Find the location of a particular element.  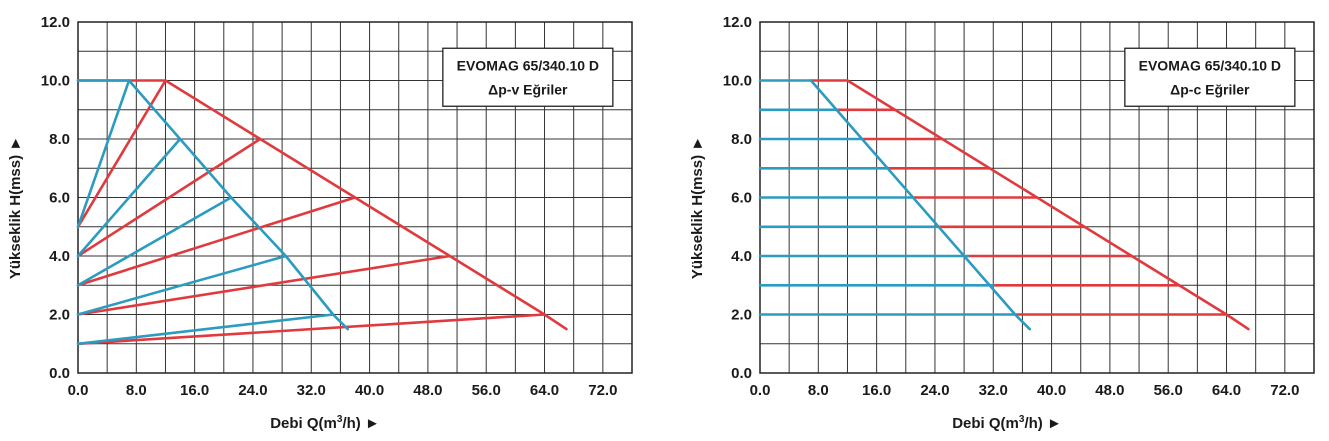

chart-subtitle: Δp-c Eğriler is located at coordinates (1210, 89).